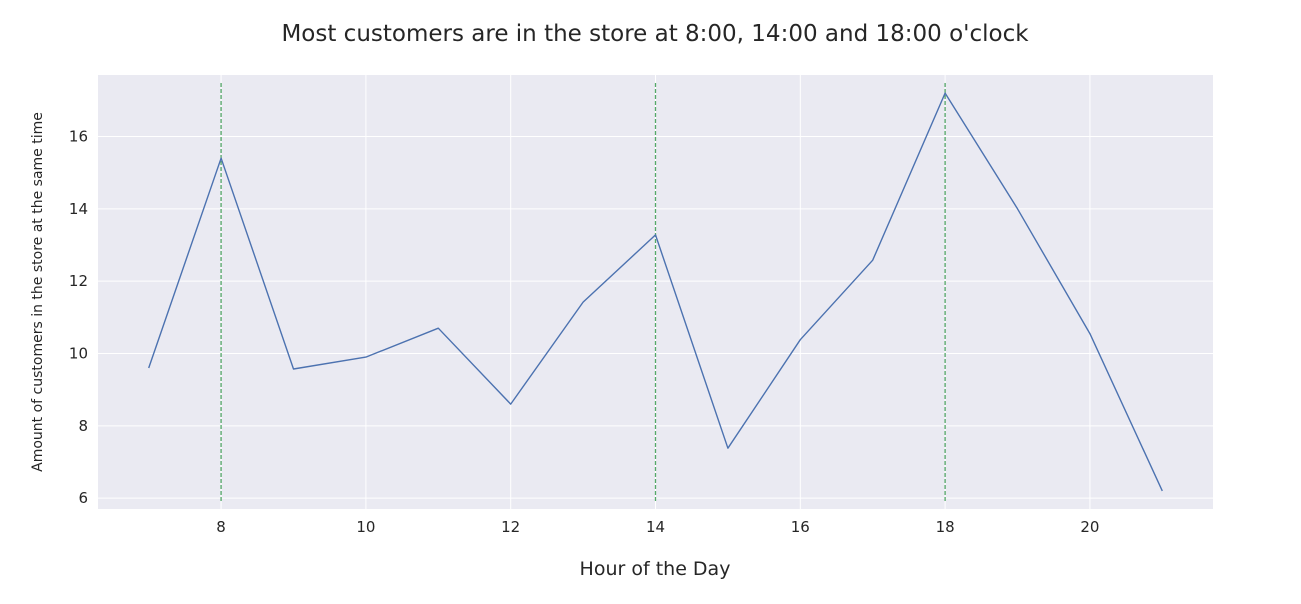  Describe the element at coordinates (945, 527) in the screenshot. I see `x-tick-label: 18` at that location.